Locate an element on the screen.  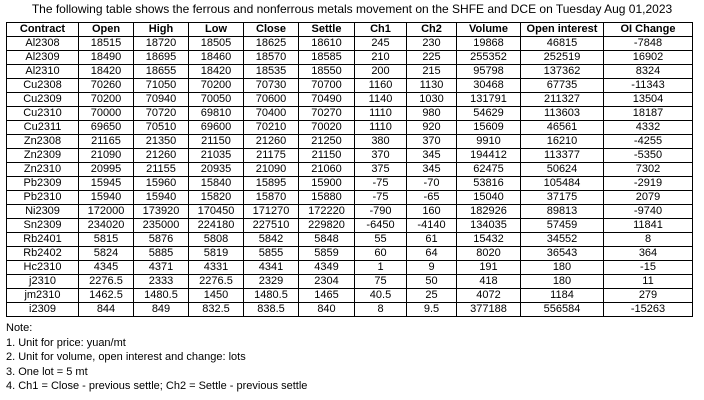
table-cell: 2276.5 is located at coordinates (106, 281).